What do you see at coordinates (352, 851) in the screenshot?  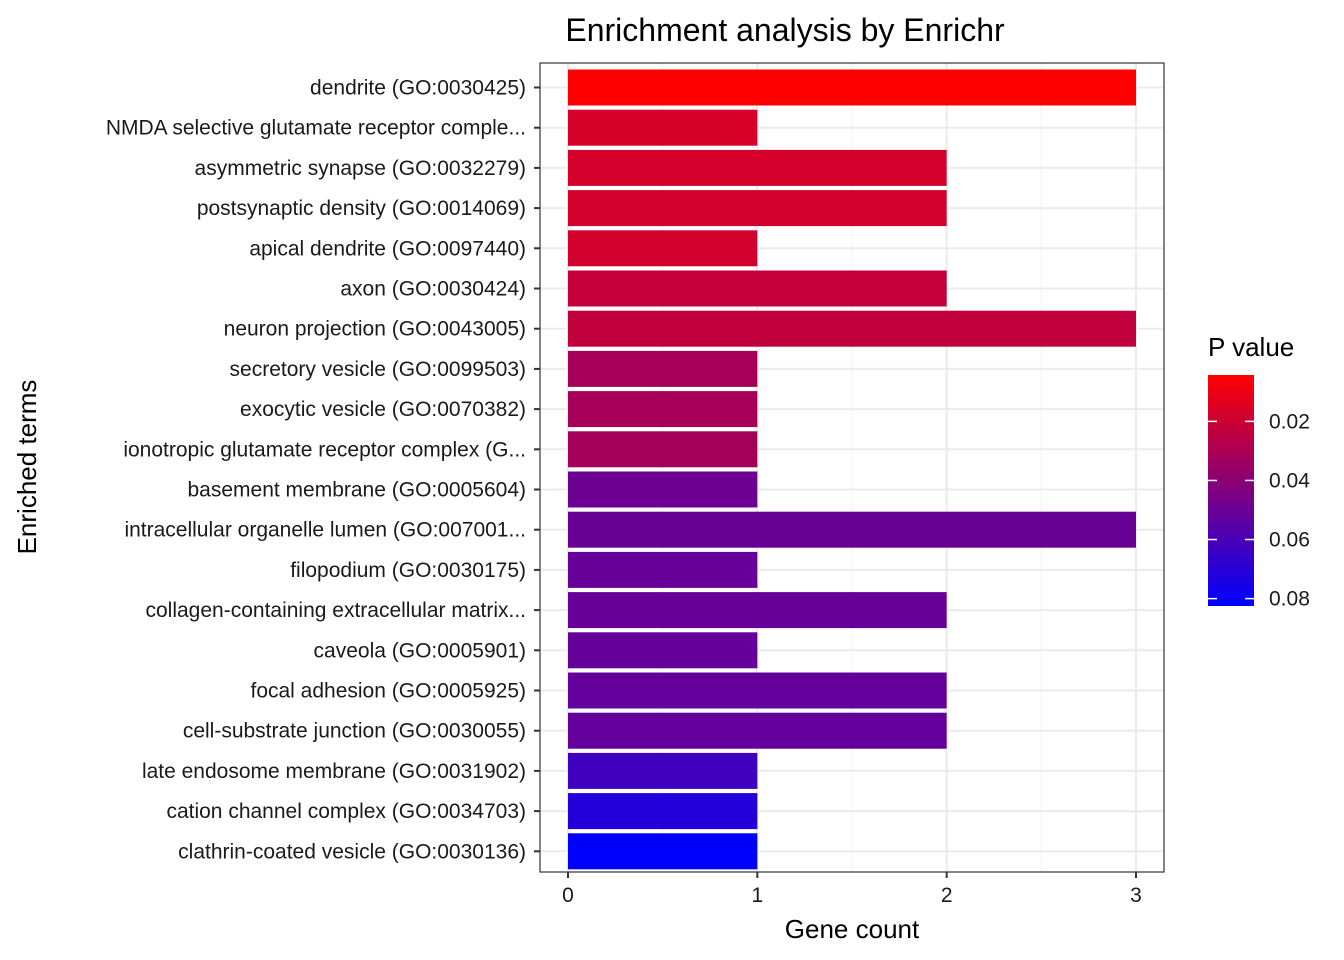 I see `category-label: clathrin-coated vesicle (GO:0030136)` at bounding box center [352, 851].